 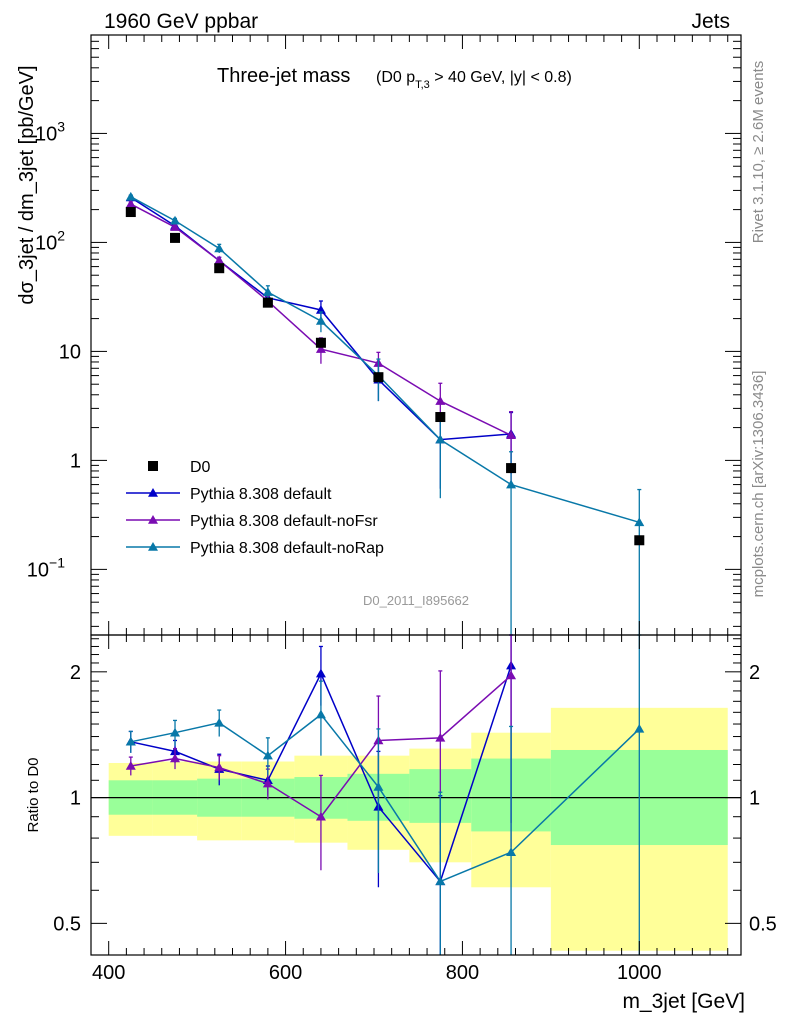 What do you see at coordinates (287, 548) in the screenshot?
I see `legend-label: Pythia 8.308 default-noRap` at bounding box center [287, 548].